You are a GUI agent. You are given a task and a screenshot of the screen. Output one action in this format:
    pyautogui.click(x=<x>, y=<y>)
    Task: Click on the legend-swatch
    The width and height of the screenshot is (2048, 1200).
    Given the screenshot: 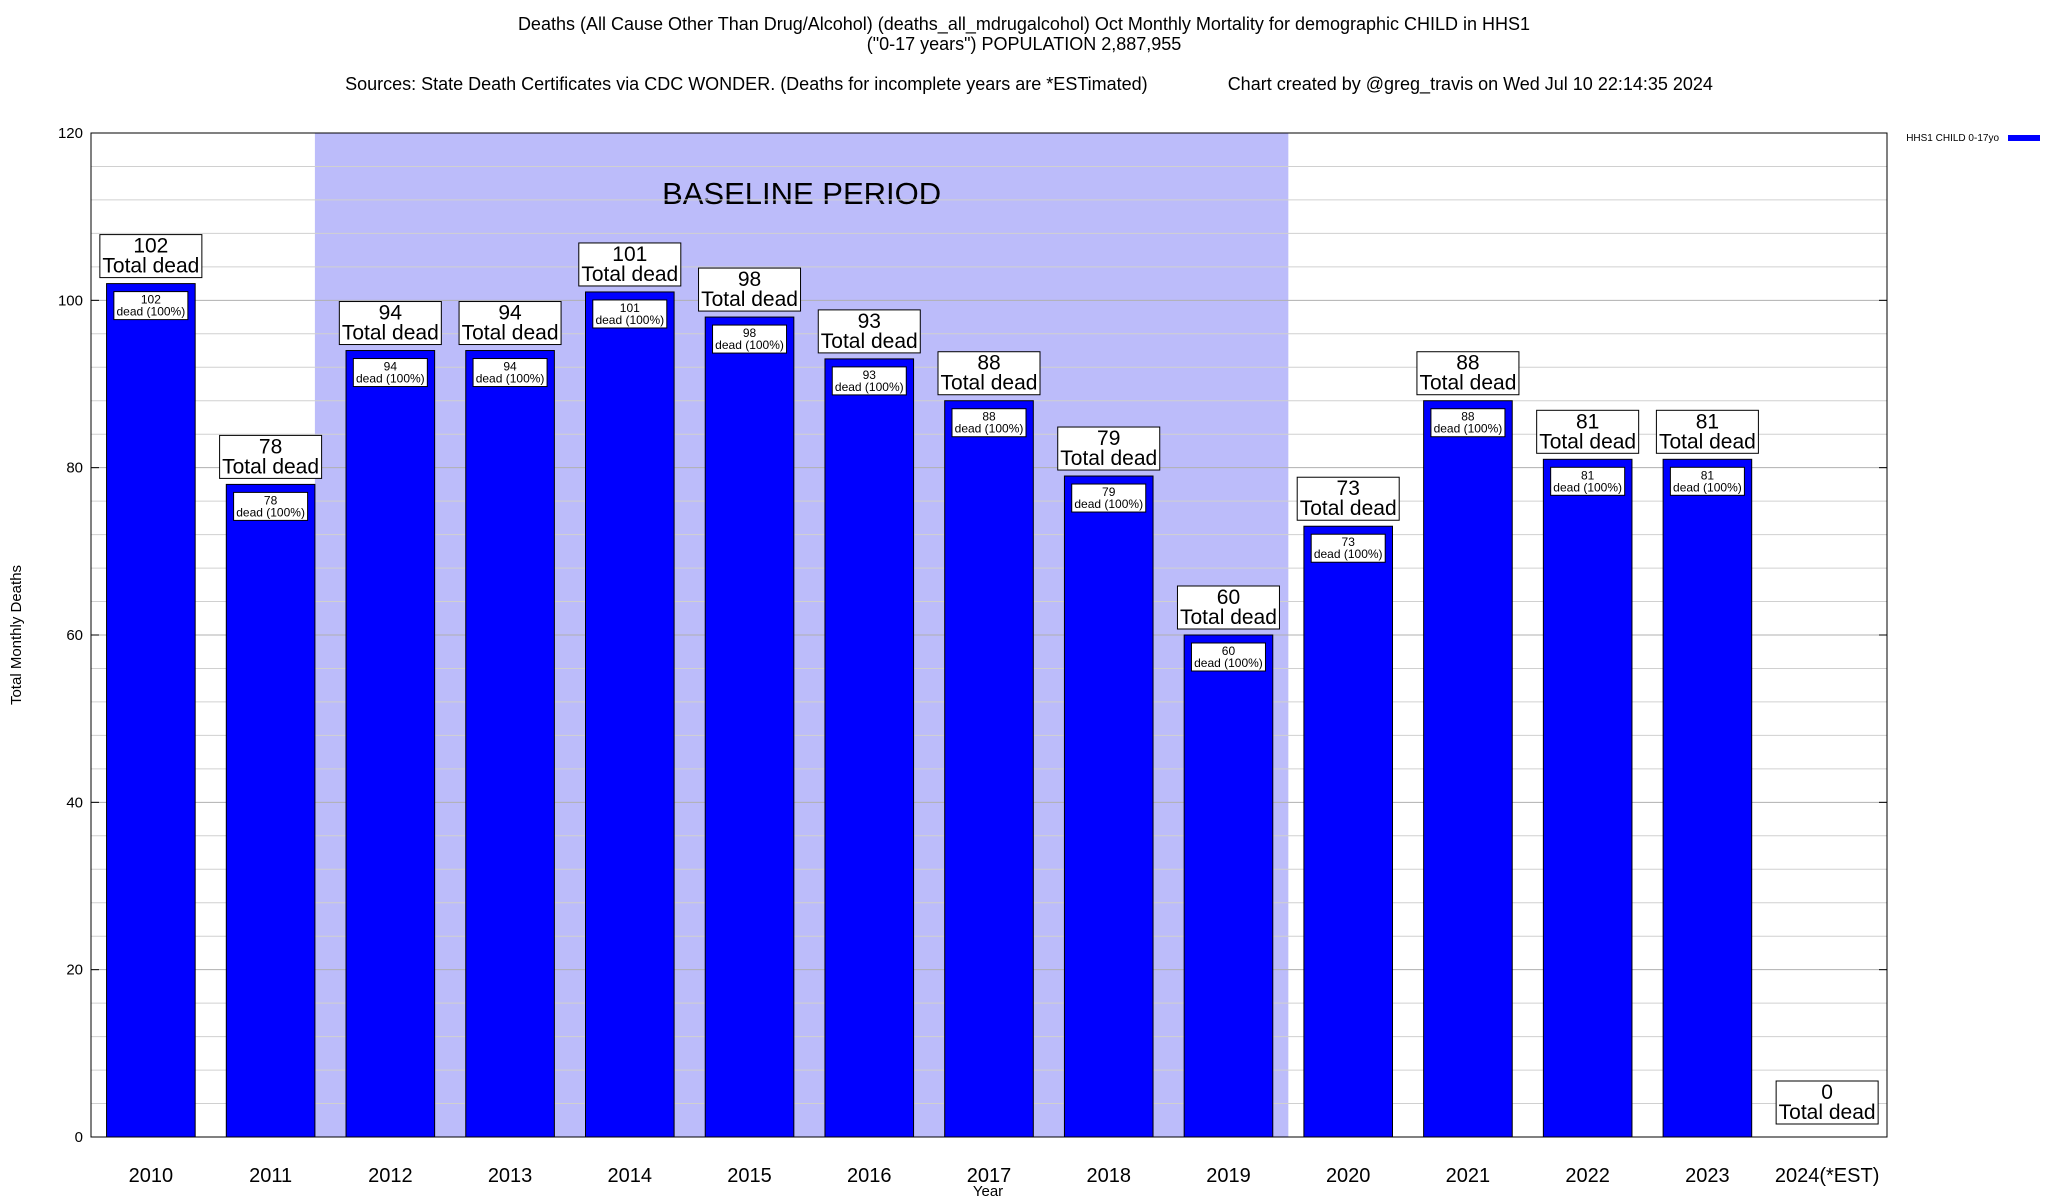 What is the action you would take?
    pyautogui.click(x=2024, y=138)
    